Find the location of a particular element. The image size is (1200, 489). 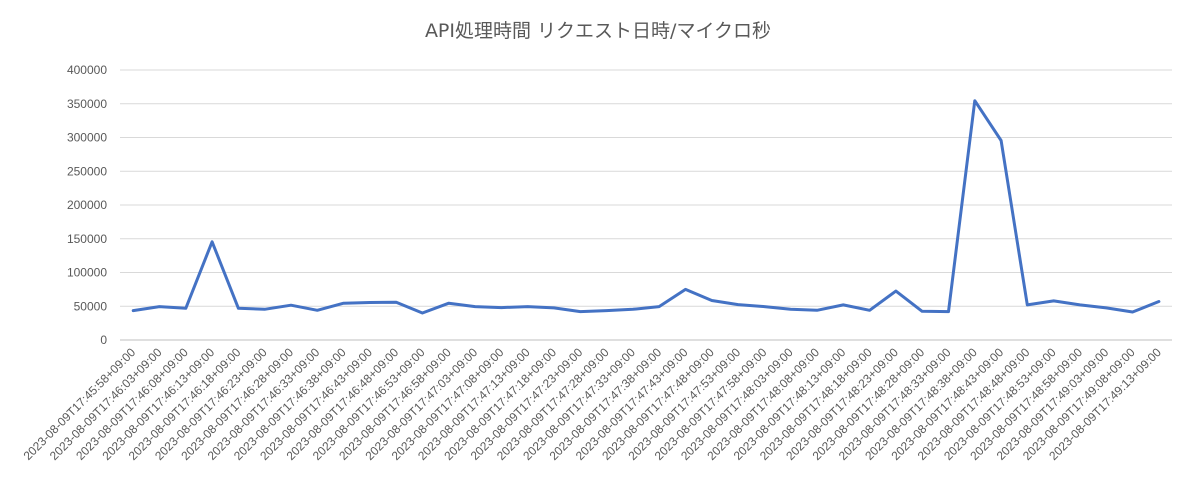

y-tick-label: 400000 is located at coordinates (87, 70).